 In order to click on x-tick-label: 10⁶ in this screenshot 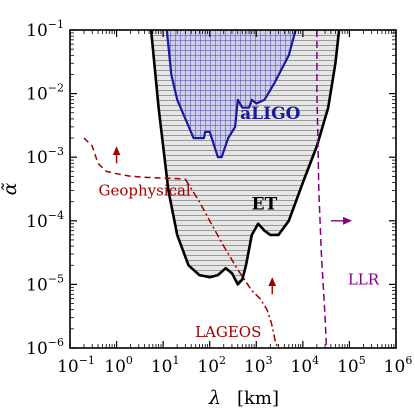, I will do `click(398, 365)`.